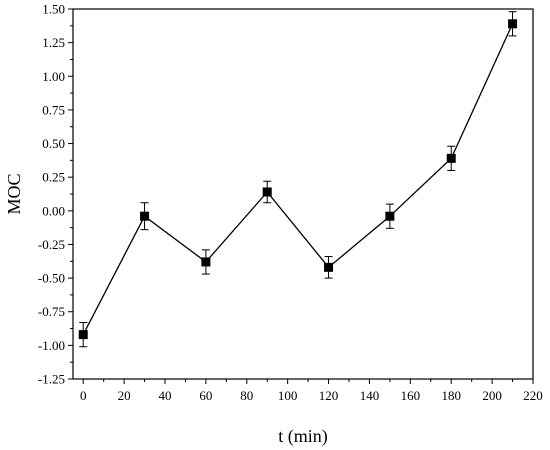  What do you see at coordinates (303, 436) in the screenshot?
I see `x-axis-label: t (min)` at bounding box center [303, 436].